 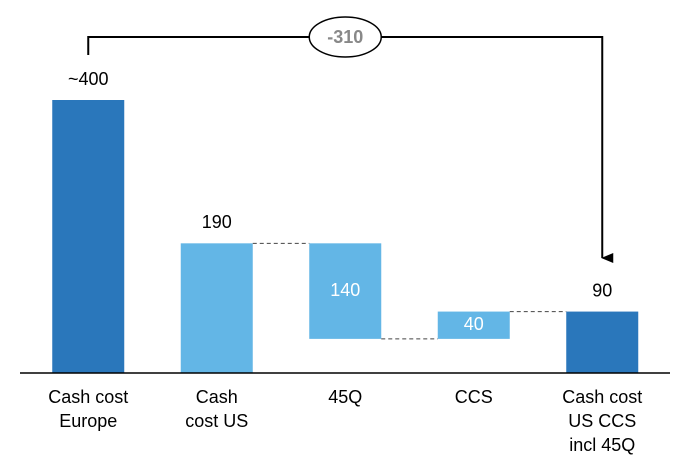 I want to click on x-tick-label: cost US, so click(x=216, y=421).